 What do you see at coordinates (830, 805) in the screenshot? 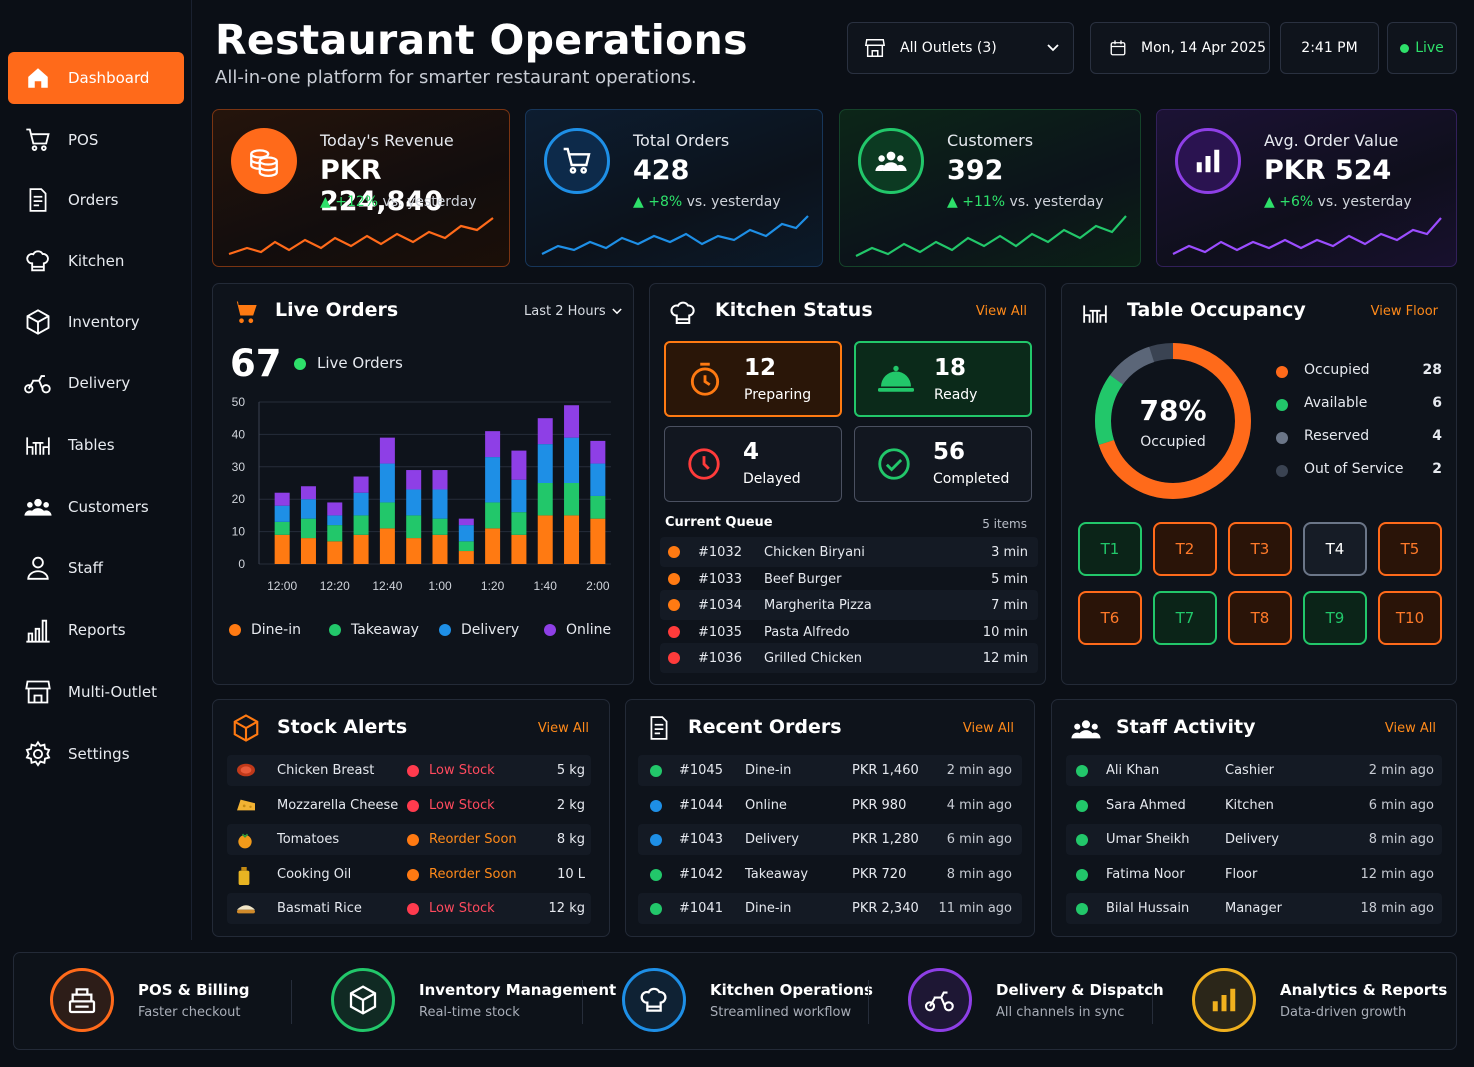
I see `order-row: #1044 Online PKR 980 4 min ago` at bounding box center [830, 805].